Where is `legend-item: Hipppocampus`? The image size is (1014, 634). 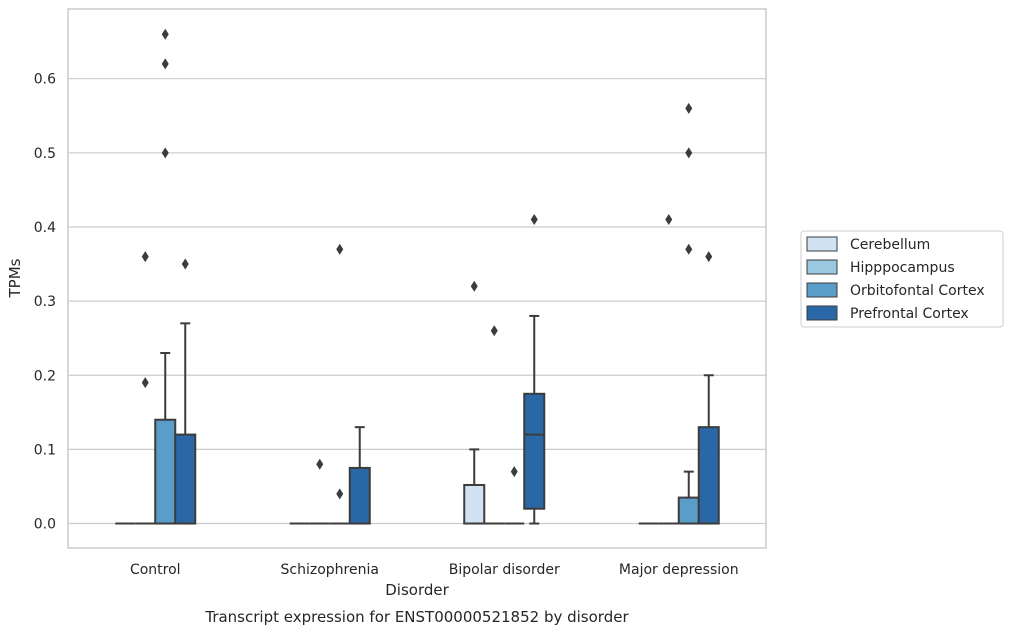
legend-item: Hipppocampus is located at coordinates (880, 267).